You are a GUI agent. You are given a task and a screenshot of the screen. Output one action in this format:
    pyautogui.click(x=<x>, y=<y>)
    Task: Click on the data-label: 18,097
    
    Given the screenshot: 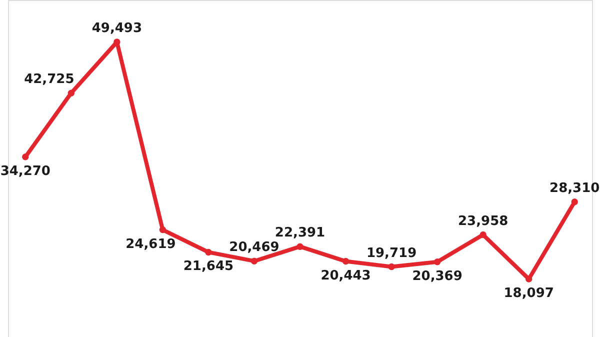 What is the action you would take?
    pyautogui.click(x=529, y=293)
    